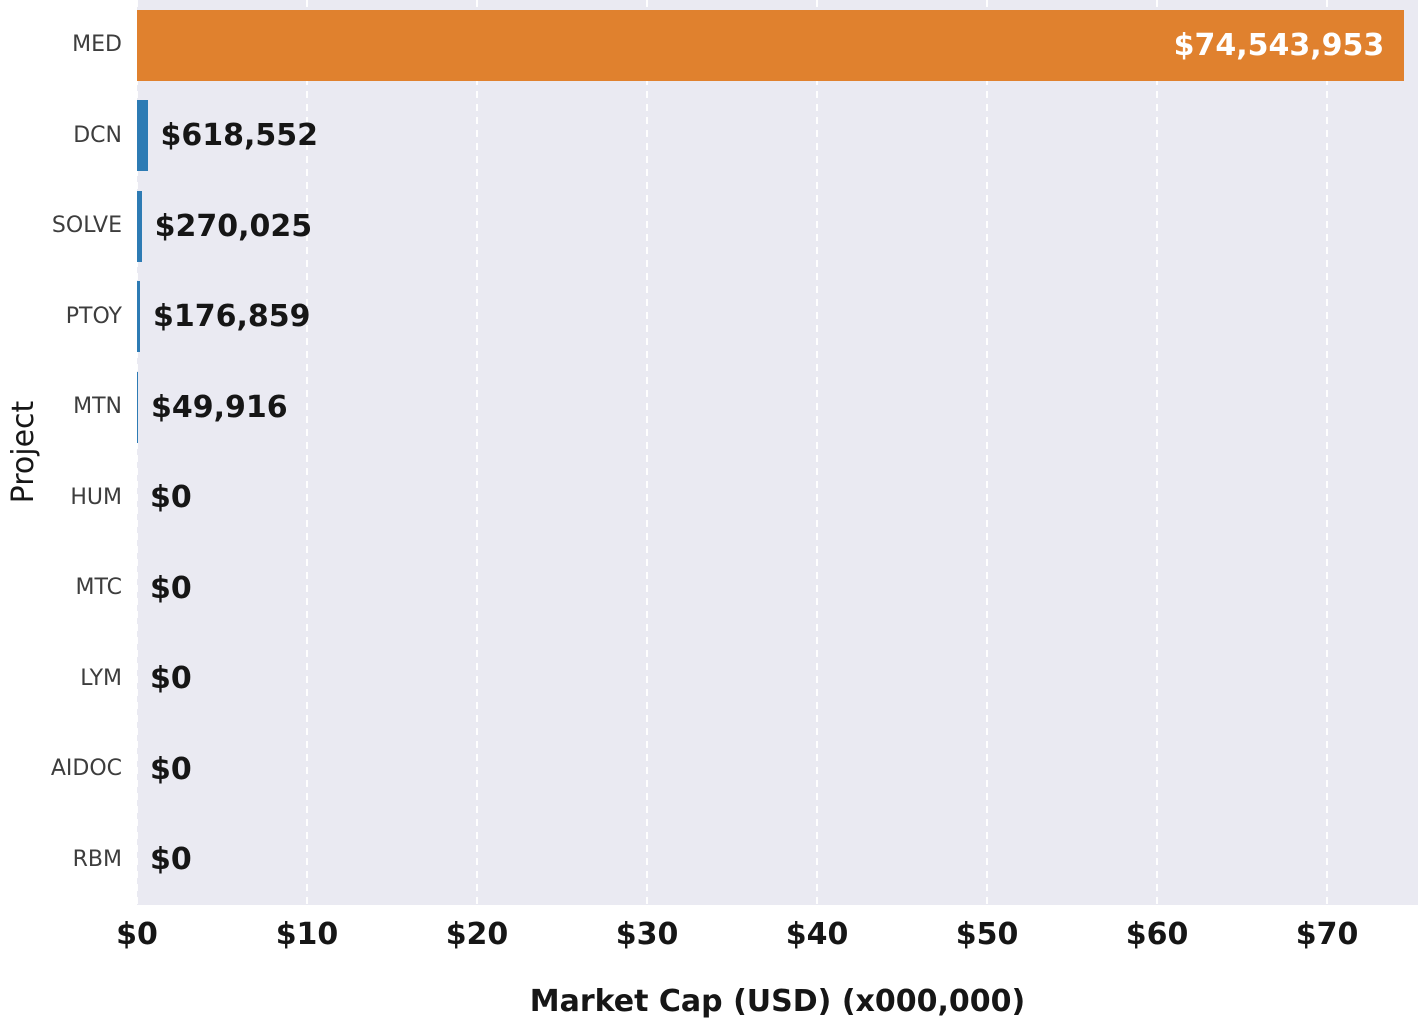  What do you see at coordinates (137, 407) in the screenshot?
I see `bar-mtn` at bounding box center [137, 407].